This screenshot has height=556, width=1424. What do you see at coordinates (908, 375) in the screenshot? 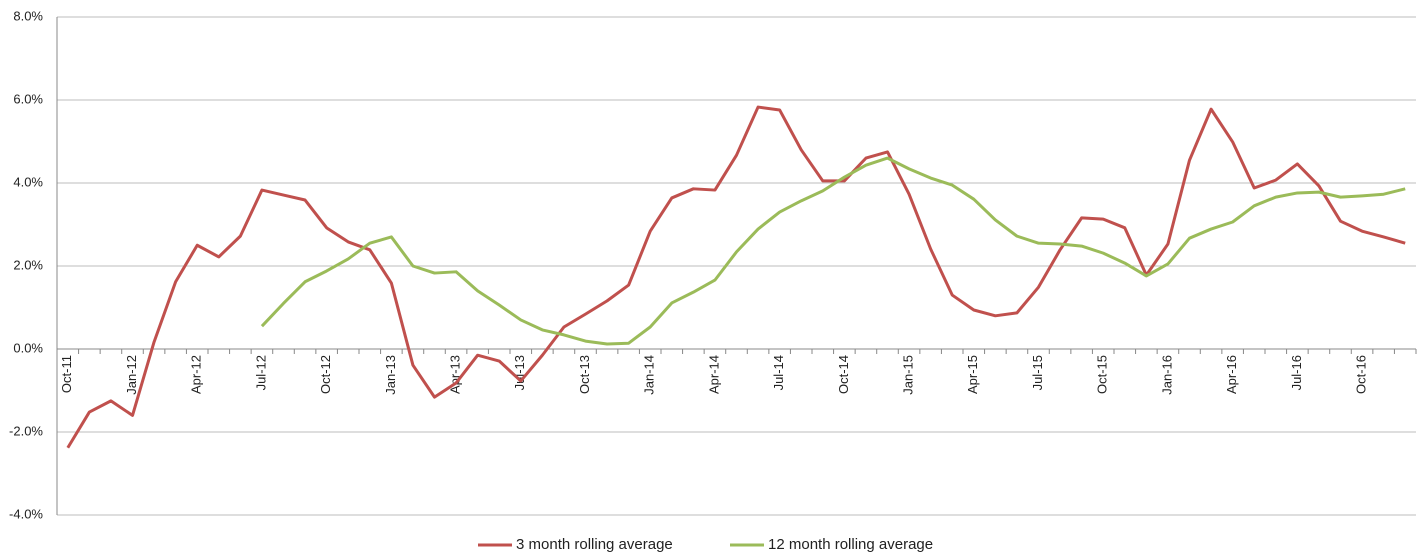
I see `x-tick-label: Jan-15` at bounding box center [908, 375].